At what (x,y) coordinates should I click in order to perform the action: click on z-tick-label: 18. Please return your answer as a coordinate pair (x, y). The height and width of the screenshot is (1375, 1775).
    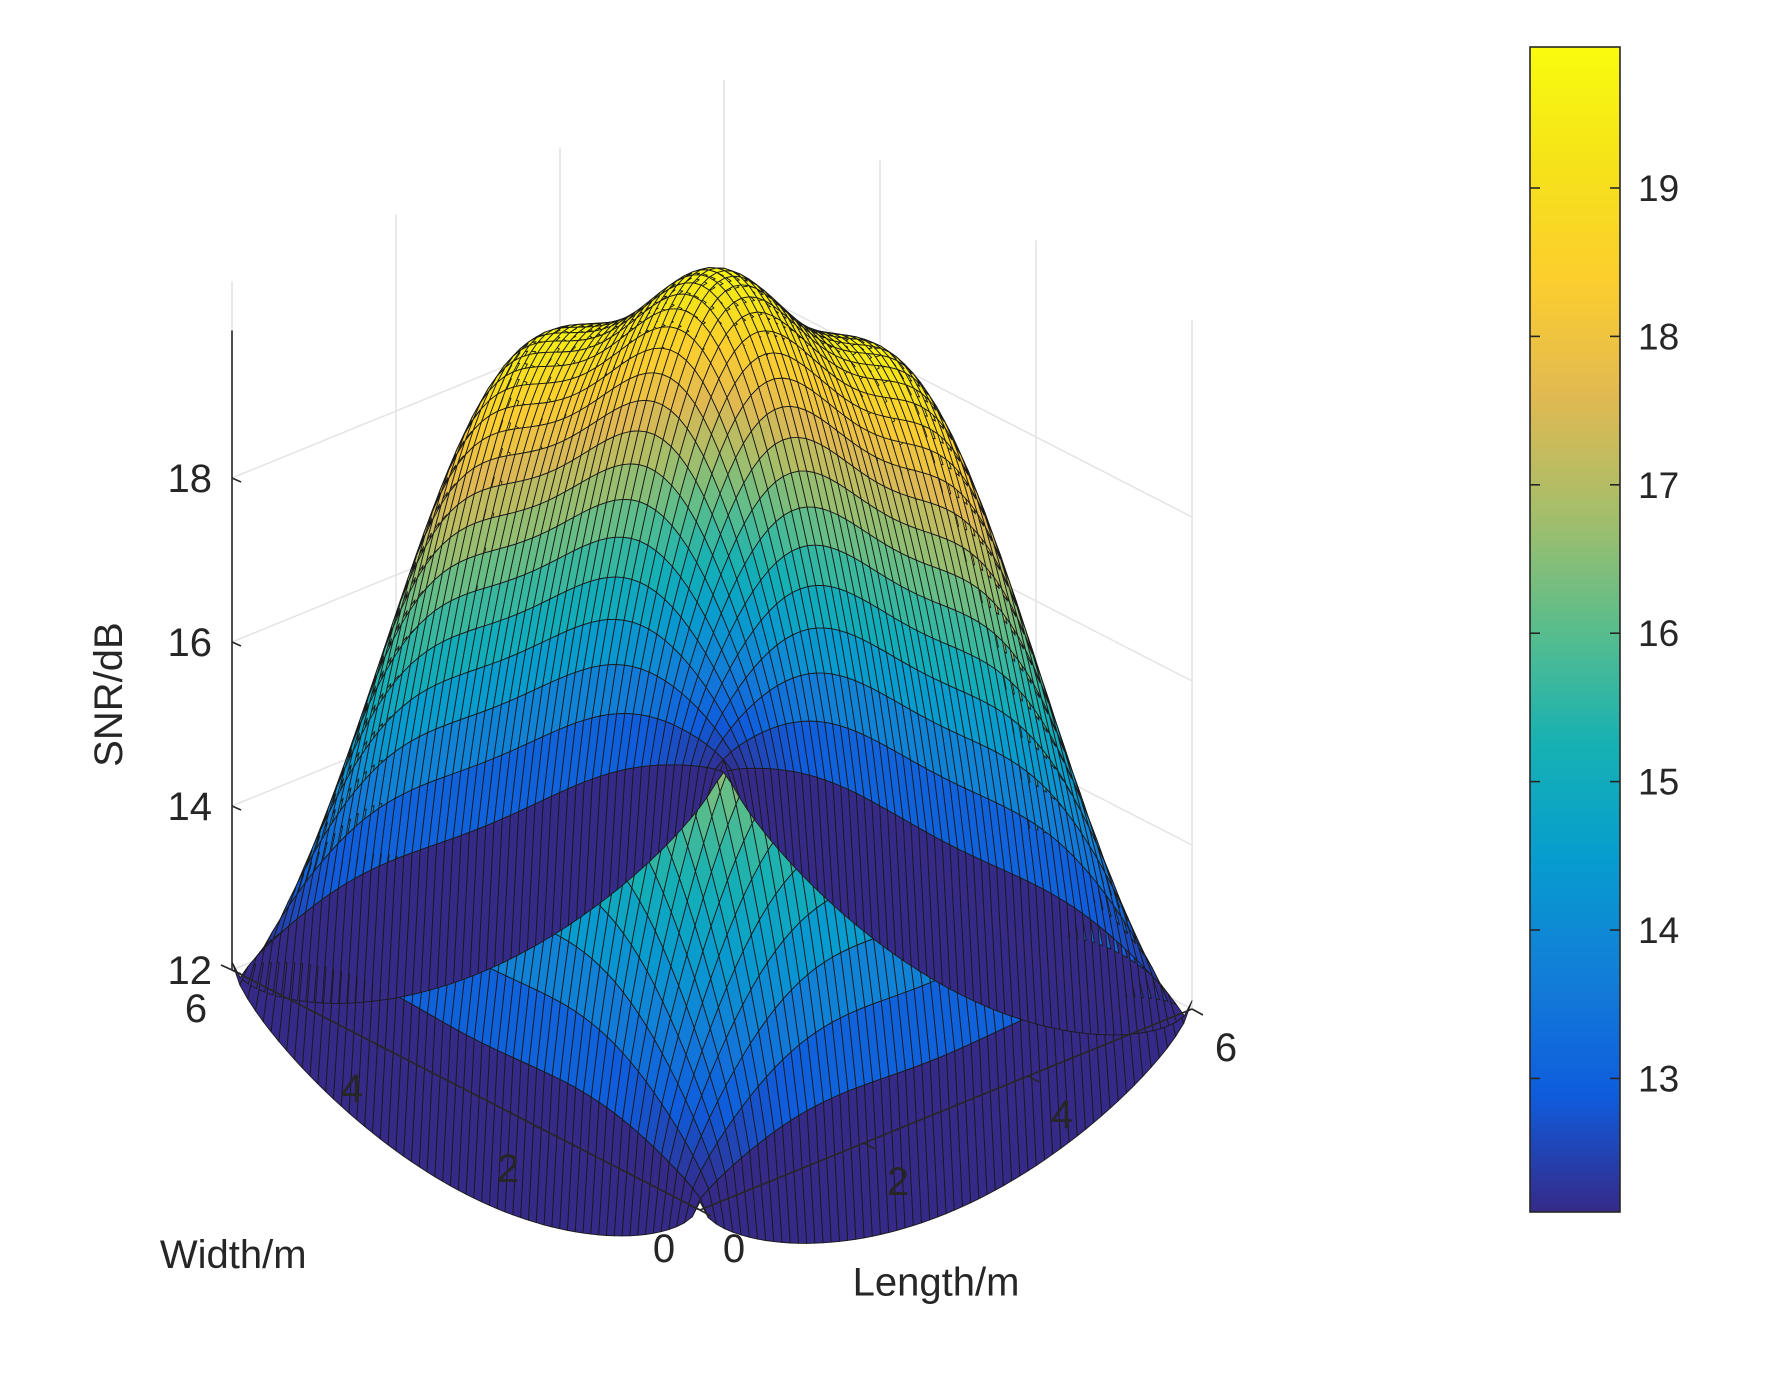
    Looking at the image, I should click on (190, 479).